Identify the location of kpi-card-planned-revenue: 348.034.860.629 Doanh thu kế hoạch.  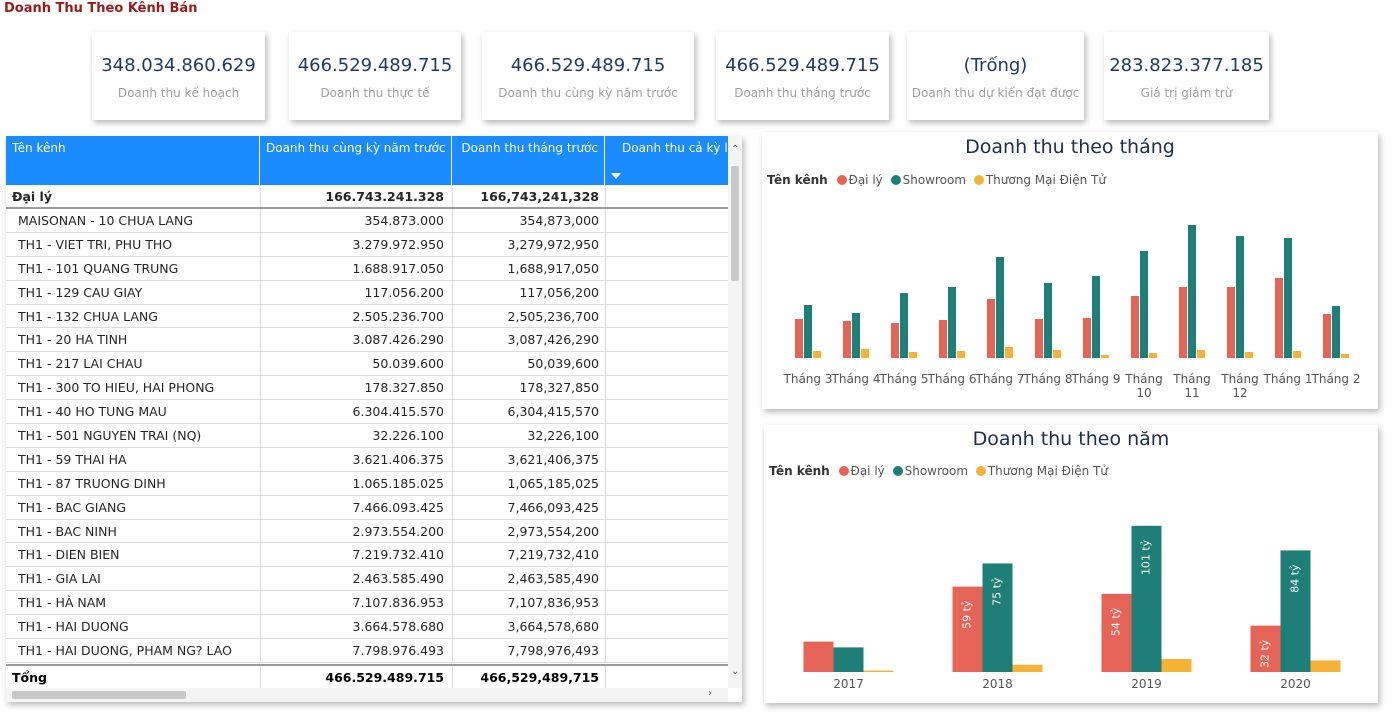
(178, 76).